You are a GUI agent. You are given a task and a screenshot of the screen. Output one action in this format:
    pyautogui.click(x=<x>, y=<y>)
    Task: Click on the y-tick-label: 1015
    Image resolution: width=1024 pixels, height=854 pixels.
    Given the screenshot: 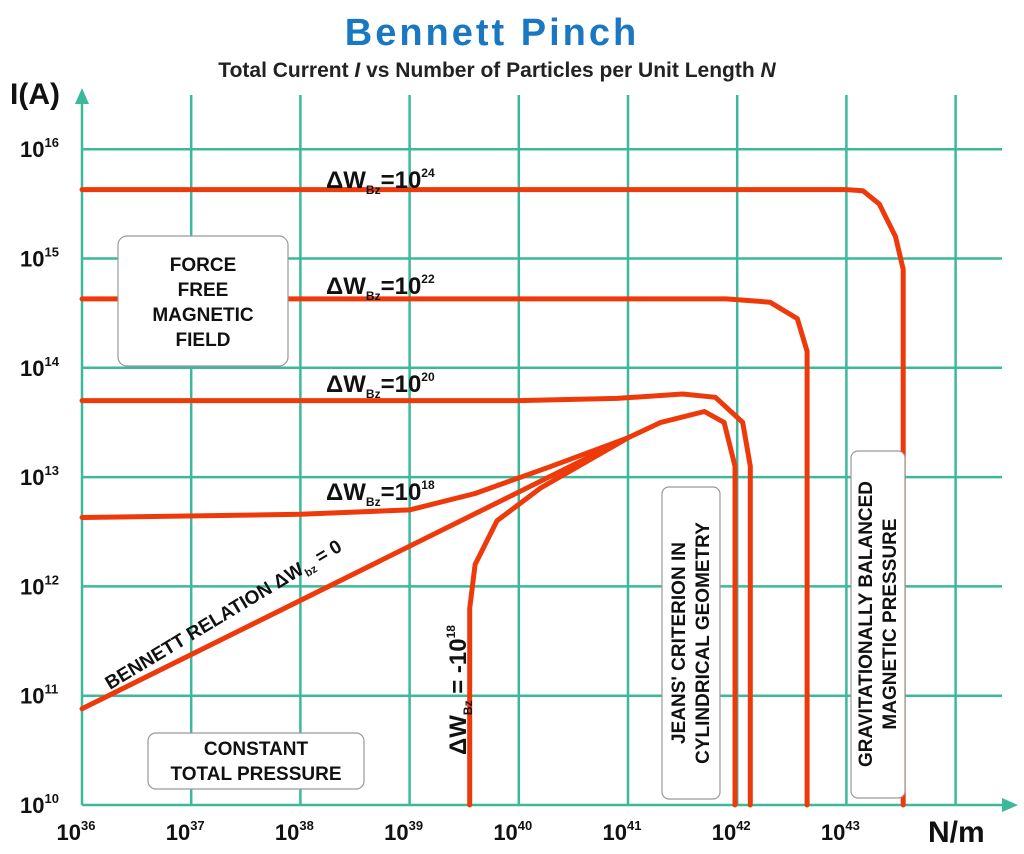 What is the action you would take?
    pyautogui.click(x=39, y=258)
    